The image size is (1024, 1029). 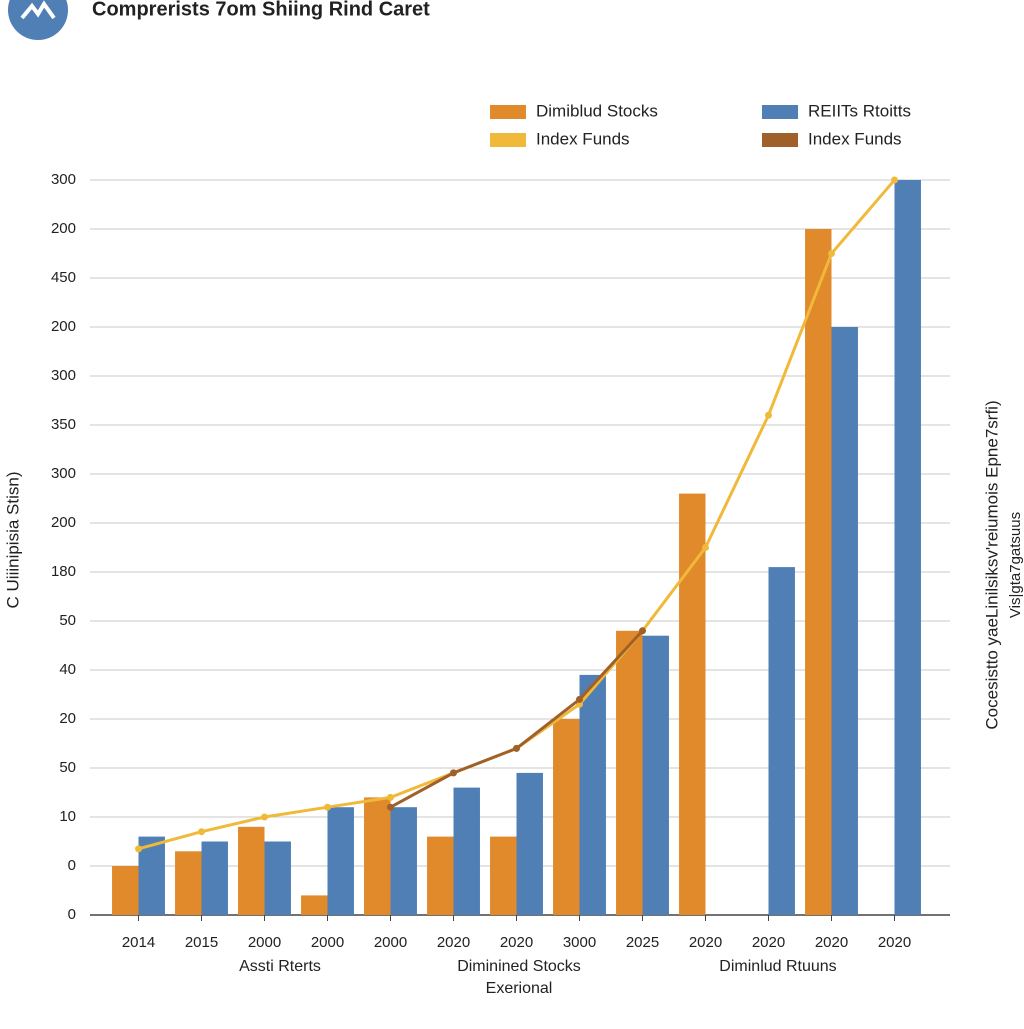 What do you see at coordinates (1015, 565) in the screenshot?
I see `y2-axis-label: Vis|gta7gatsuus` at bounding box center [1015, 565].